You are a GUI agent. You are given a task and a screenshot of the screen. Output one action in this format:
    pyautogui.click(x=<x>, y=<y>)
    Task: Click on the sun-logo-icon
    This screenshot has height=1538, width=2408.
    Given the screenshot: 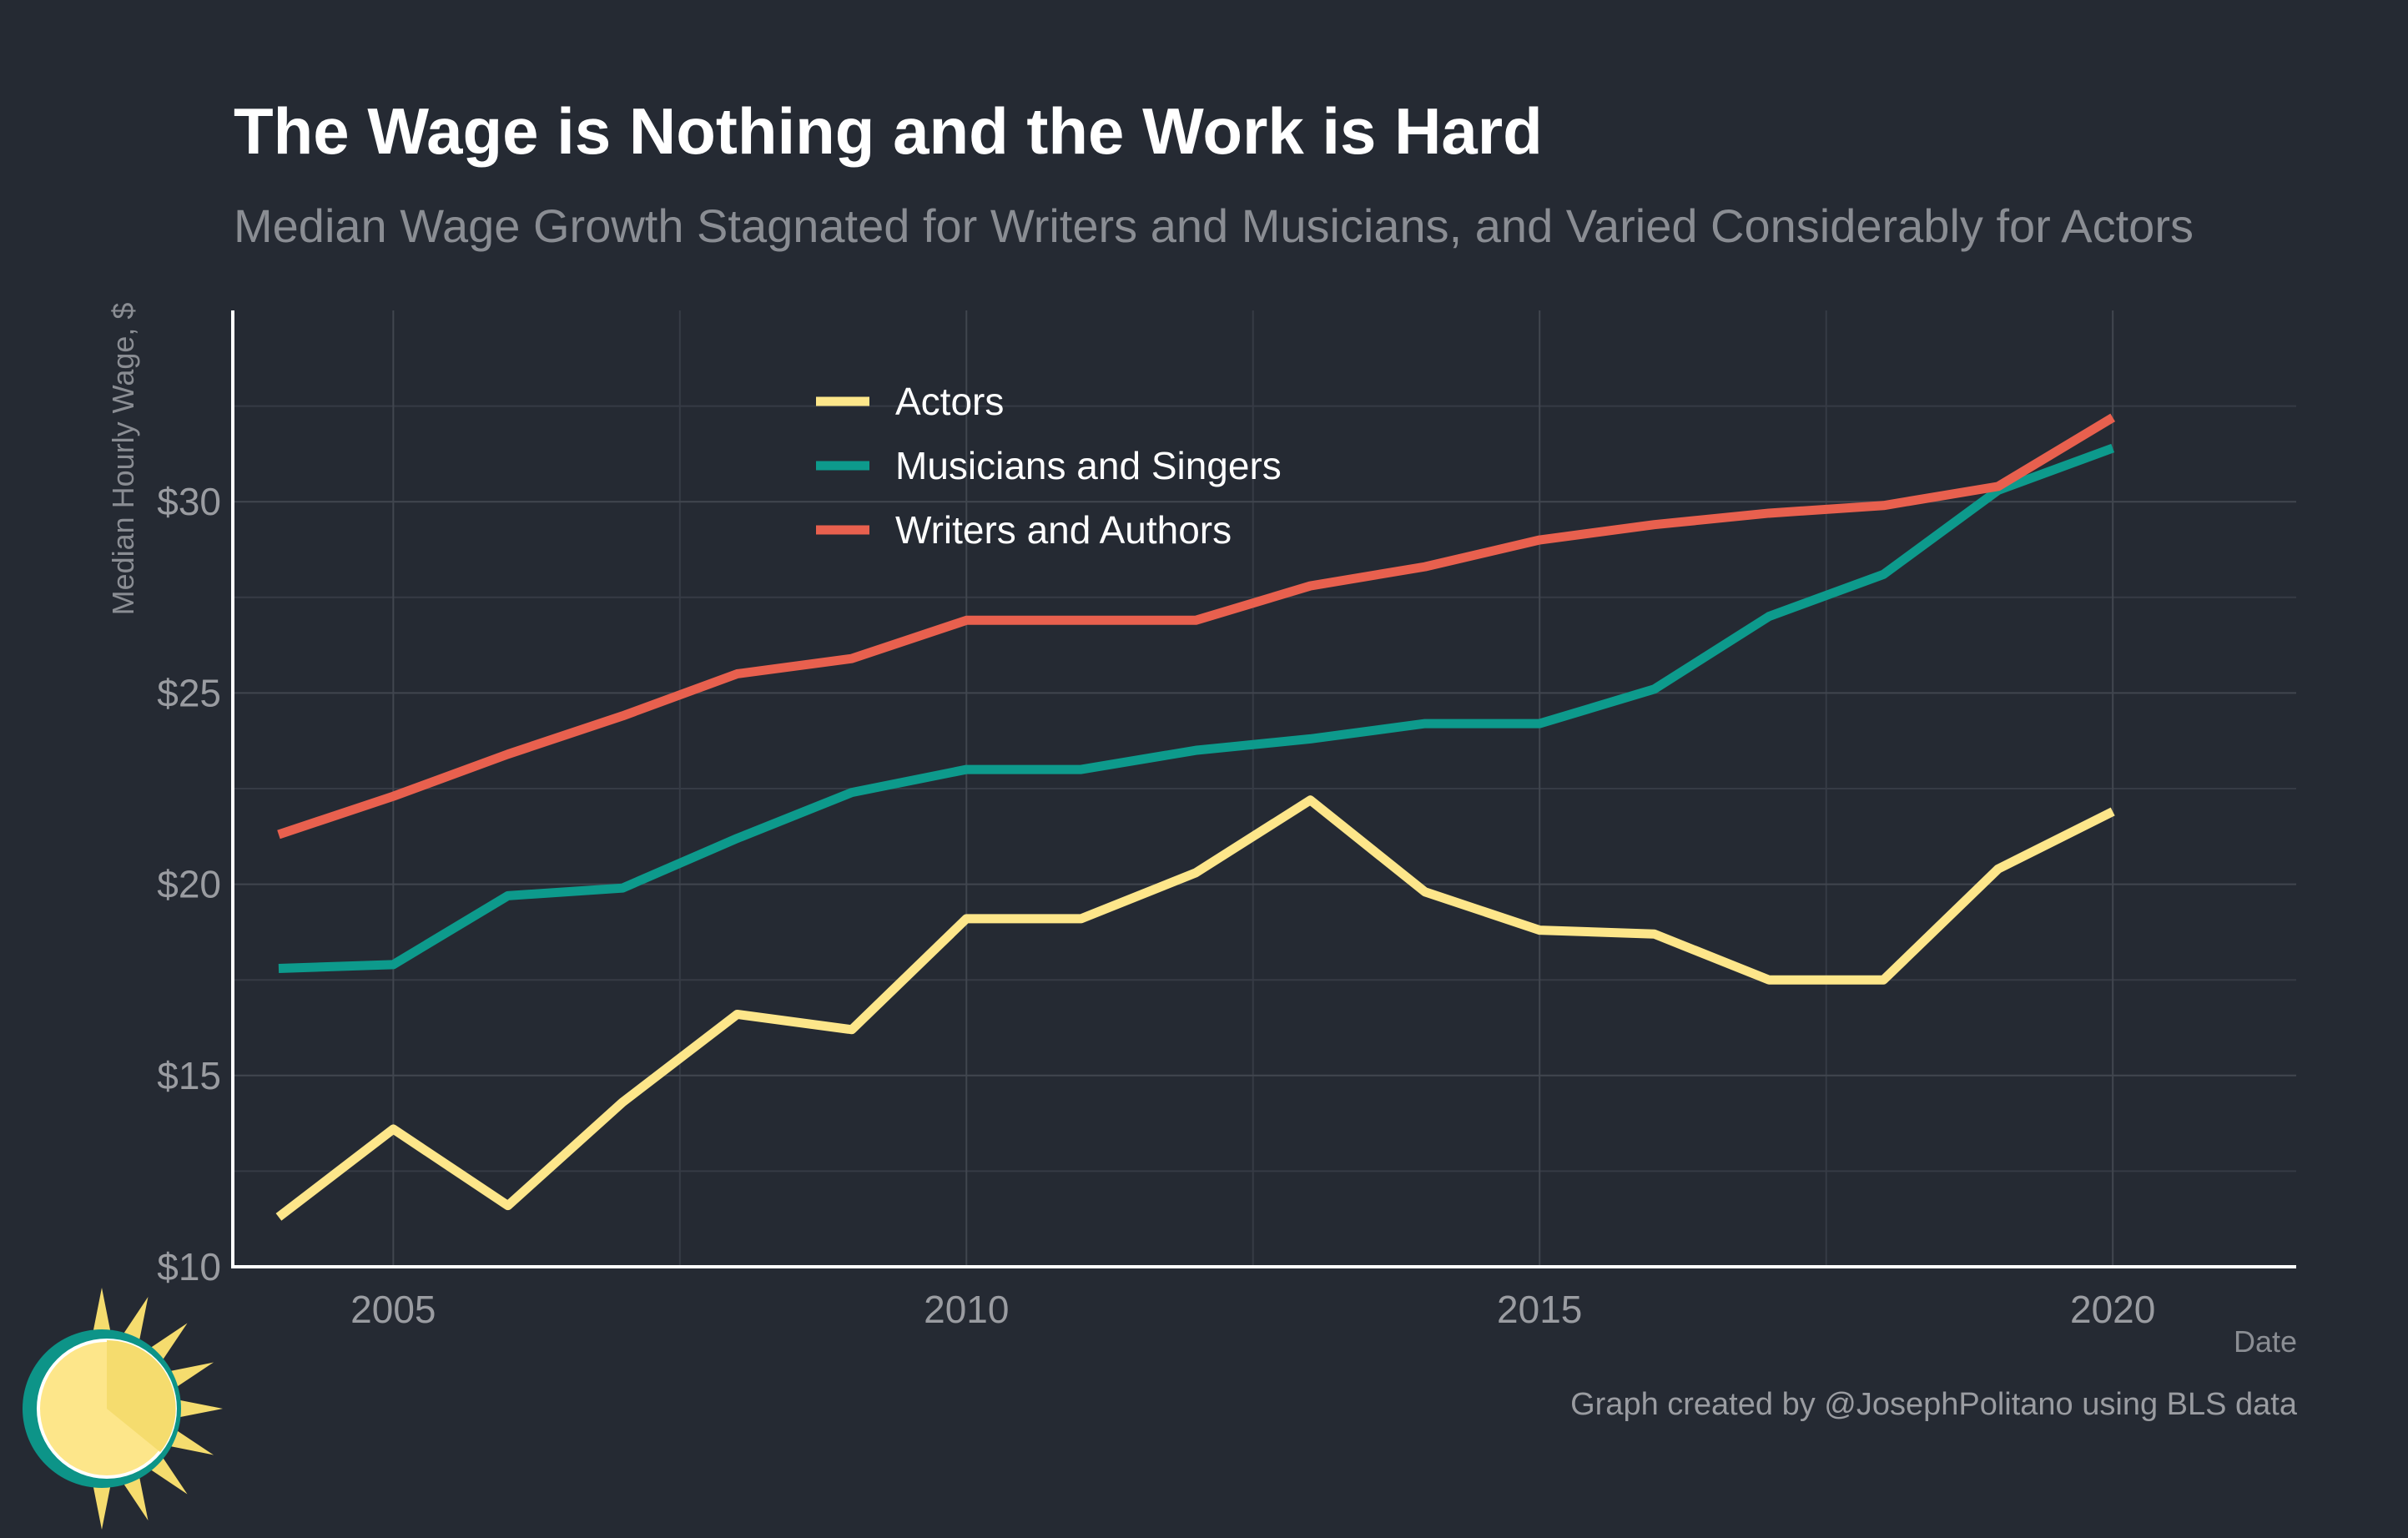 What is the action you would take?
    pyautogui.click(x=123, y=1409)
    